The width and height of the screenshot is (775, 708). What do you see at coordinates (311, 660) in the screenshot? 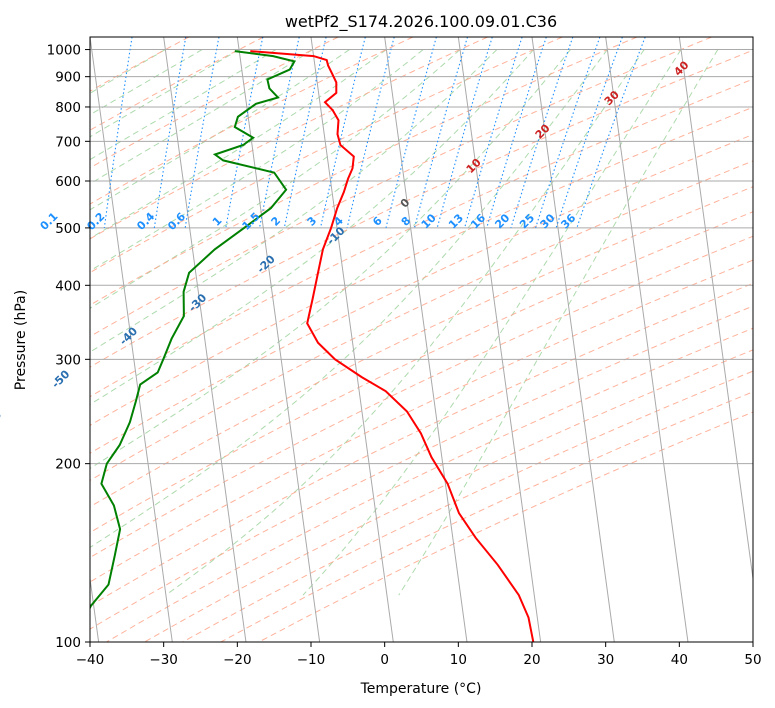
I see `x-tick-label: −10` at bounding box center [311, 660].